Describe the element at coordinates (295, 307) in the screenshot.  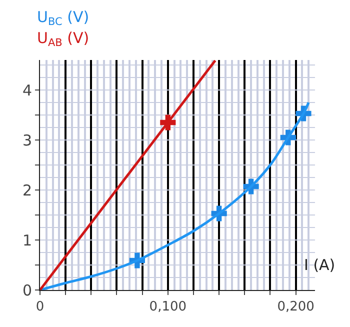
I see `x-tick-label: 0,200` at that location.